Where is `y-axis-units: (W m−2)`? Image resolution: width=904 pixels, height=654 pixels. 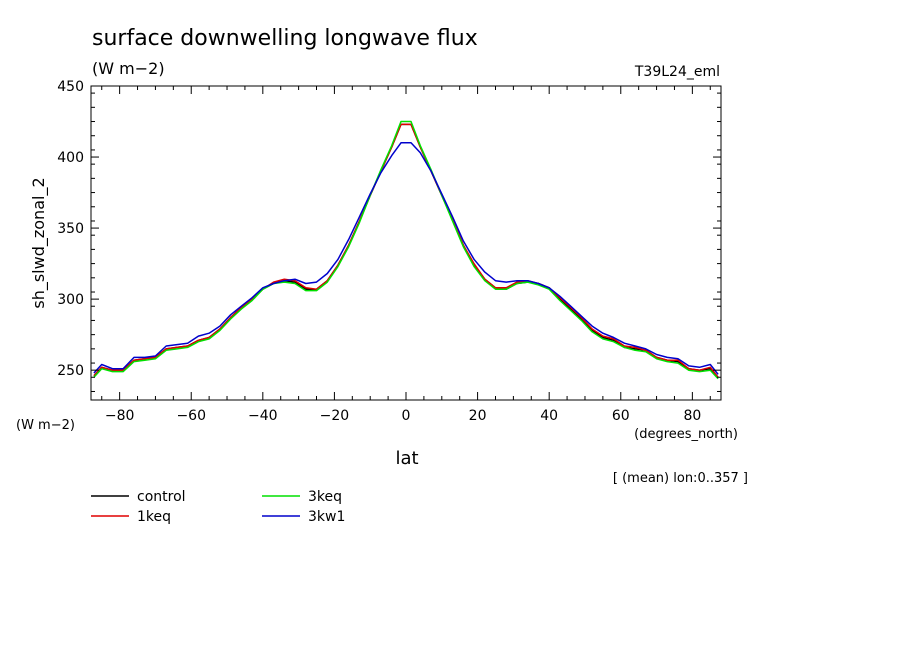 y-axis-units: (W m−2) is located at coordinates (45, 425).